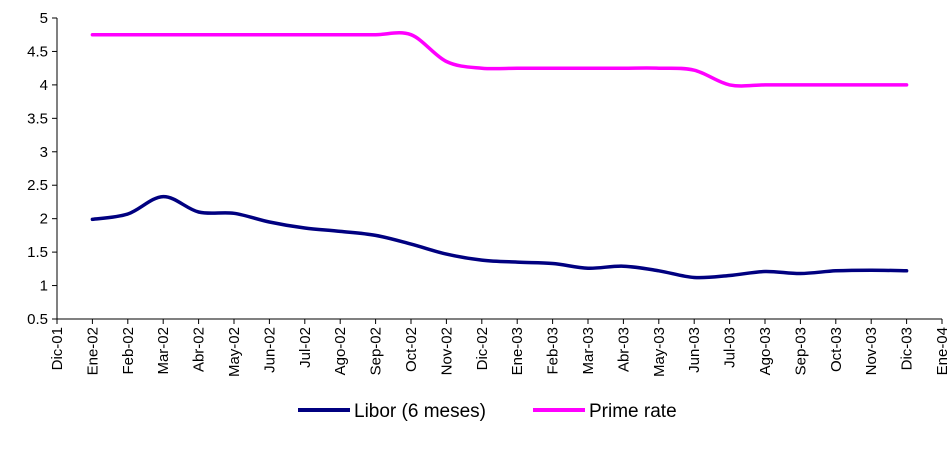 Image resolution: width=951 pixels, height=453 pixels. What do you see at coordinates (871, 351) in the screenshot?
I see `x-tick-label: Nov-03` at bounding box center [871, 351].